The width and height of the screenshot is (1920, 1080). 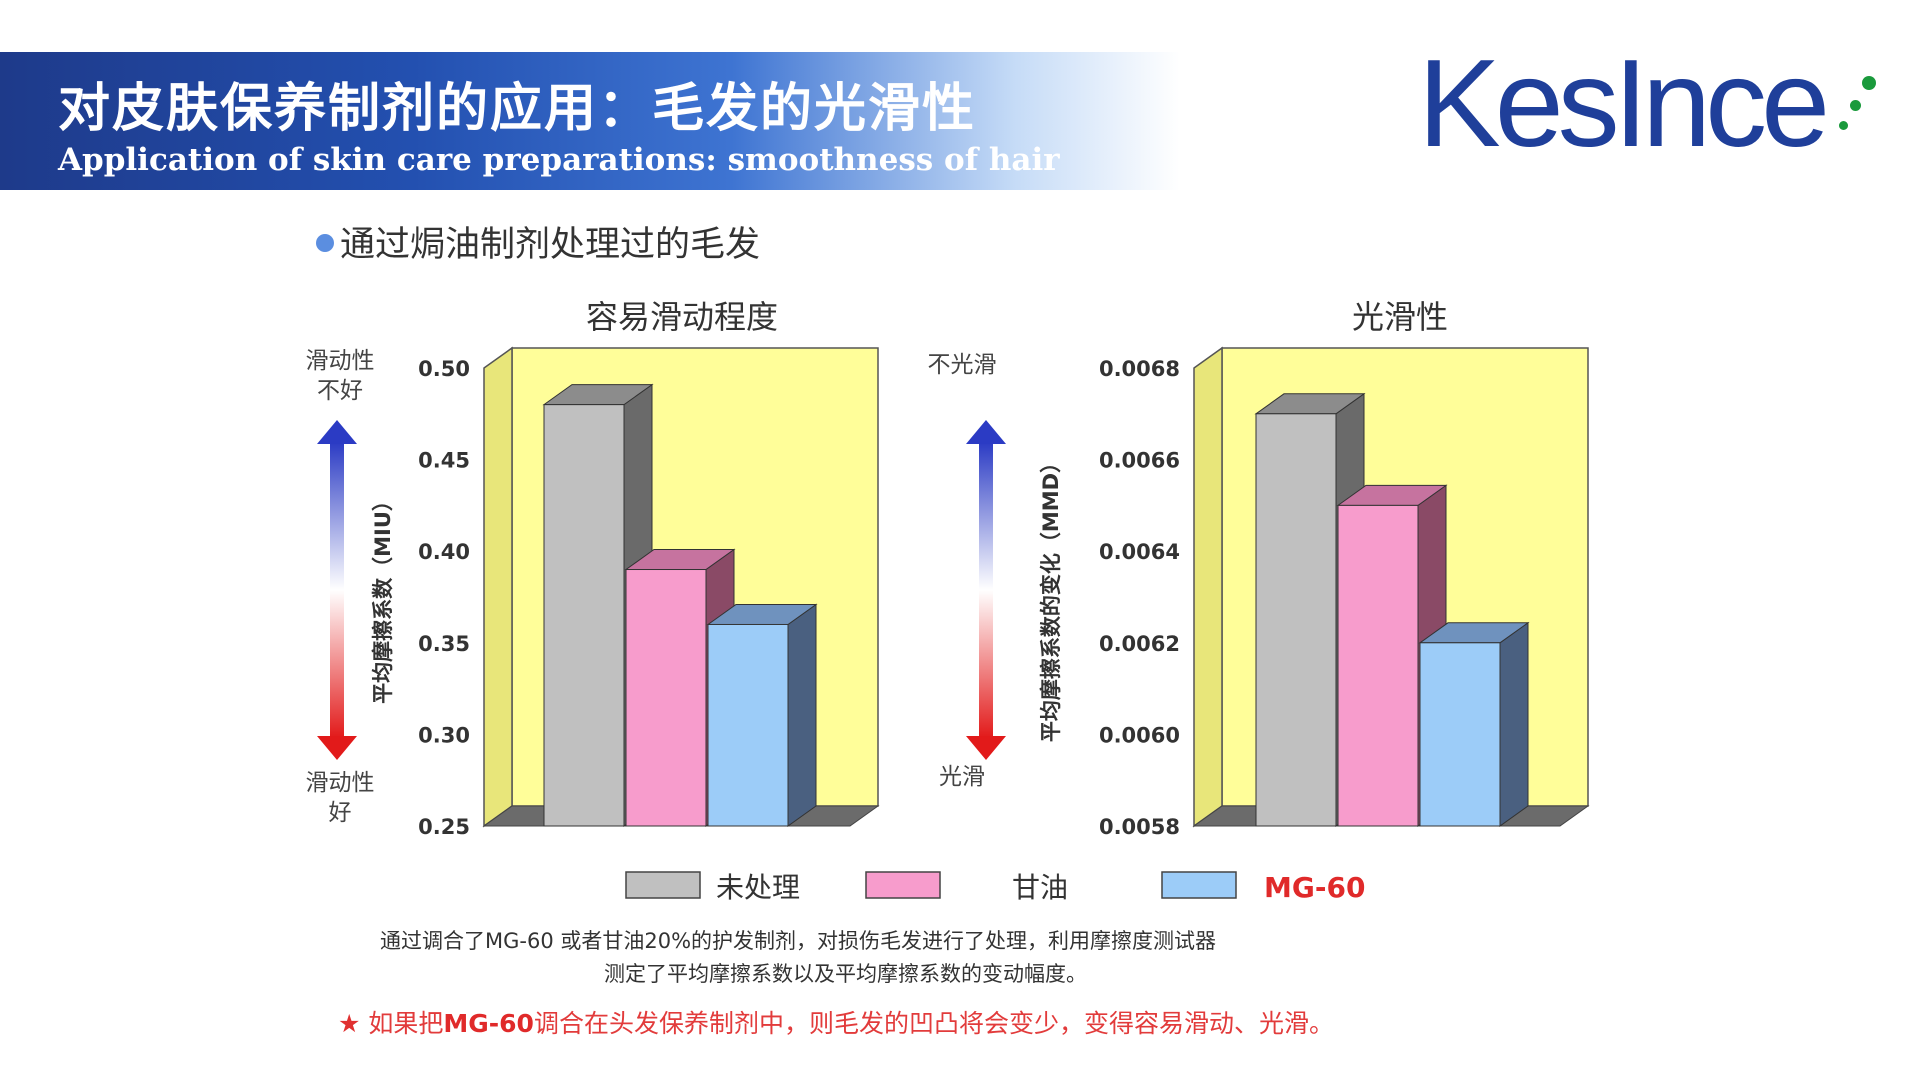 I want to click on star-icon: ★, so click(x=349, y=1023).